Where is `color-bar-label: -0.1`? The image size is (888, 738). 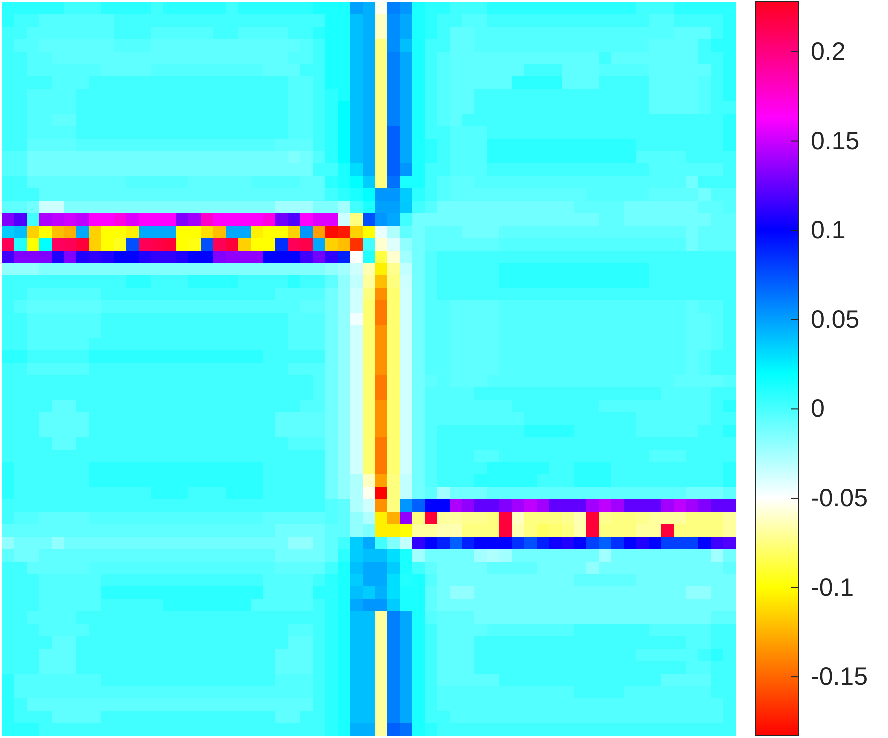 color-bar-label: -0.1 is located at coordinates (832, 588).